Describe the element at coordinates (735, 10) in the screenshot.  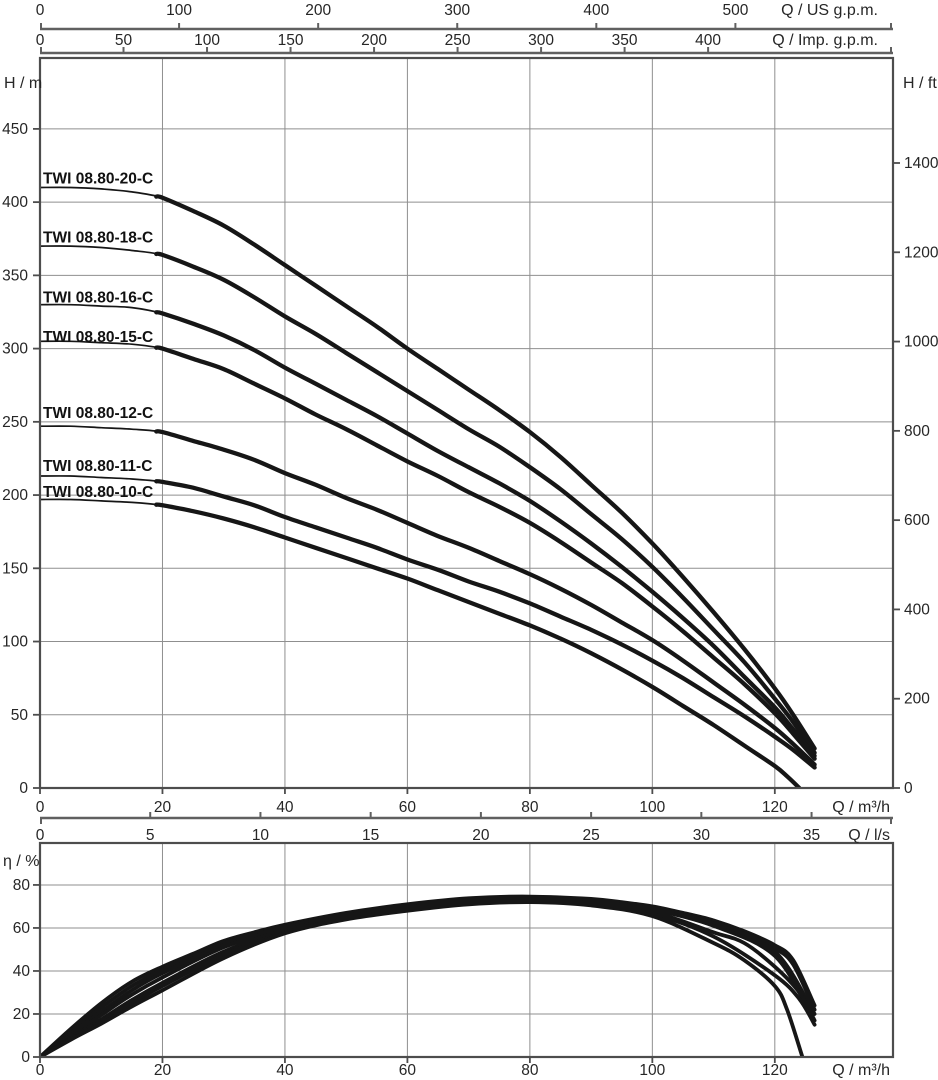
I see `top-scale-tick-label: 500` at that location.